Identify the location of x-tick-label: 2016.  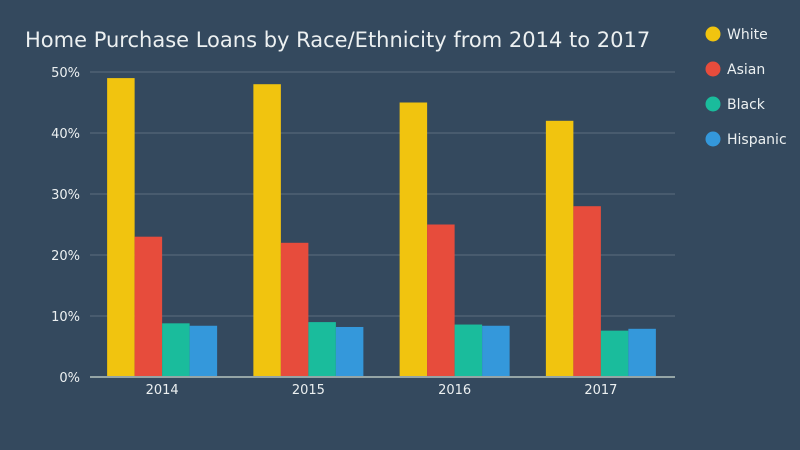
(454, 390).